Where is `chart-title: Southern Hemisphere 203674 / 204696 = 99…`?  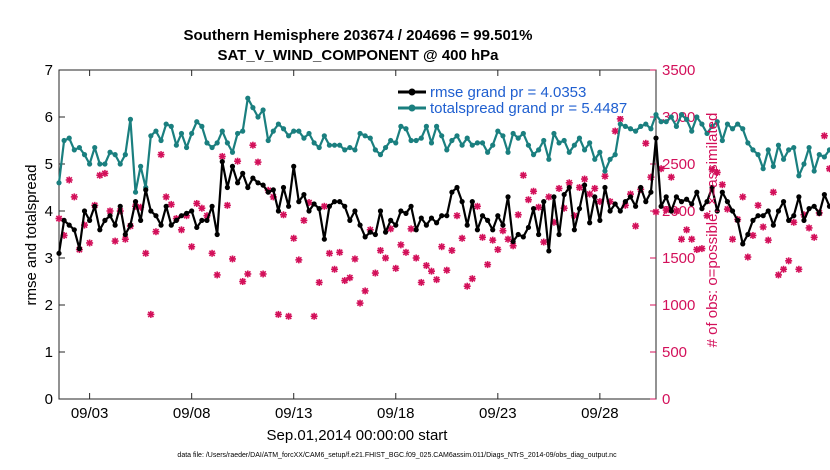
chart-title: Southern Hemisphere 203674 / 204696 = 99… is located at coordinates (358, 35).